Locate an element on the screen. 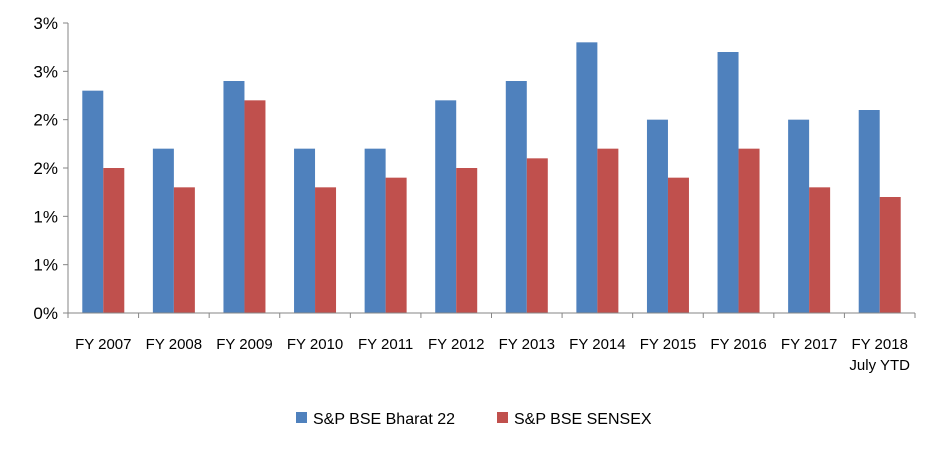 Image resolution: width=938 pixels, height=454 pixels. legend: S&P BSE Bharat 22 S&P BSE SENSEX is located at coordinates (474, 419).